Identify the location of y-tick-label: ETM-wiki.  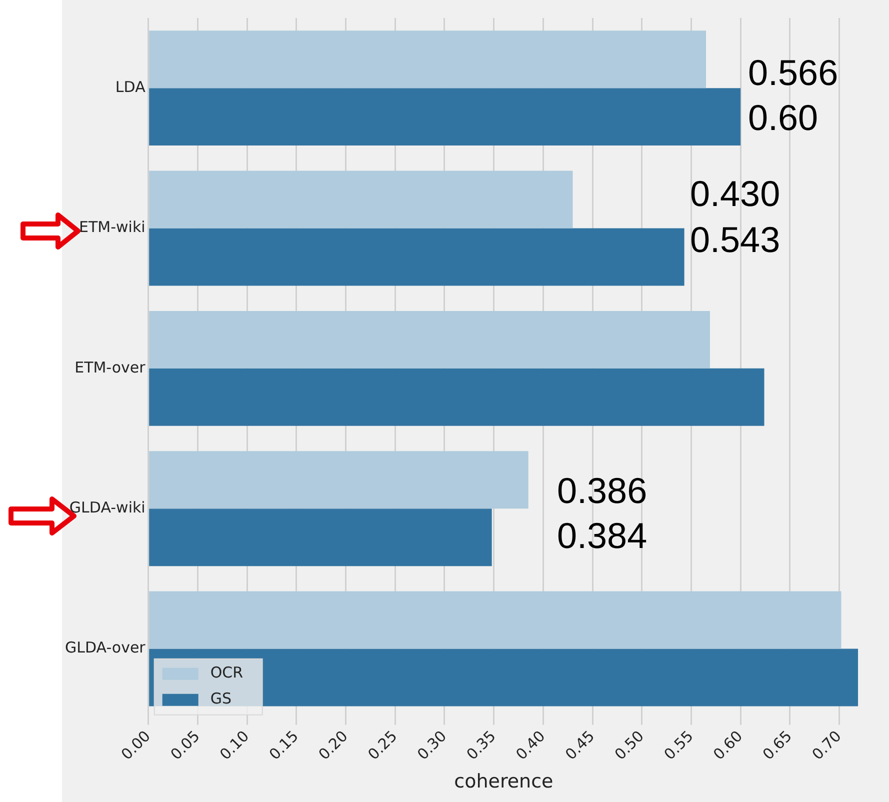
(112, 227).